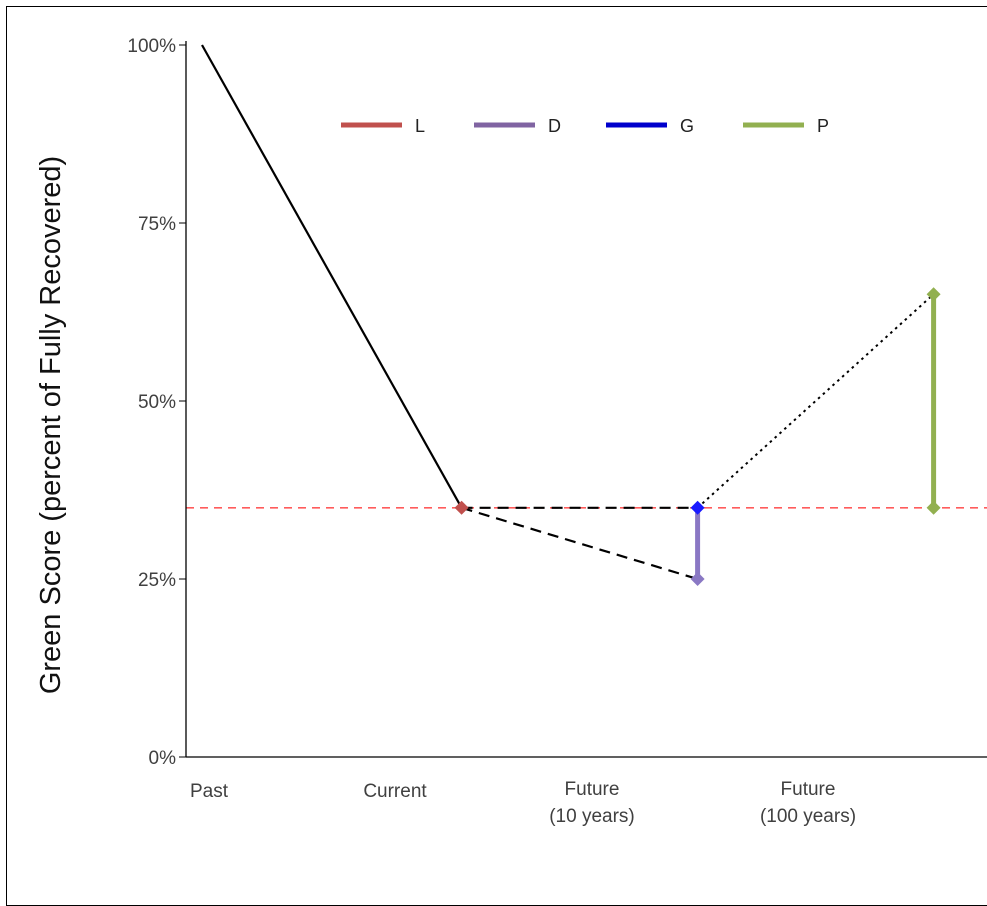 This screenshot has height=906, width=987. What do you see at coordinates (163, 758) in the screenshot?
I see `y-tick-label: 0%` at bounding box center [163, 758].